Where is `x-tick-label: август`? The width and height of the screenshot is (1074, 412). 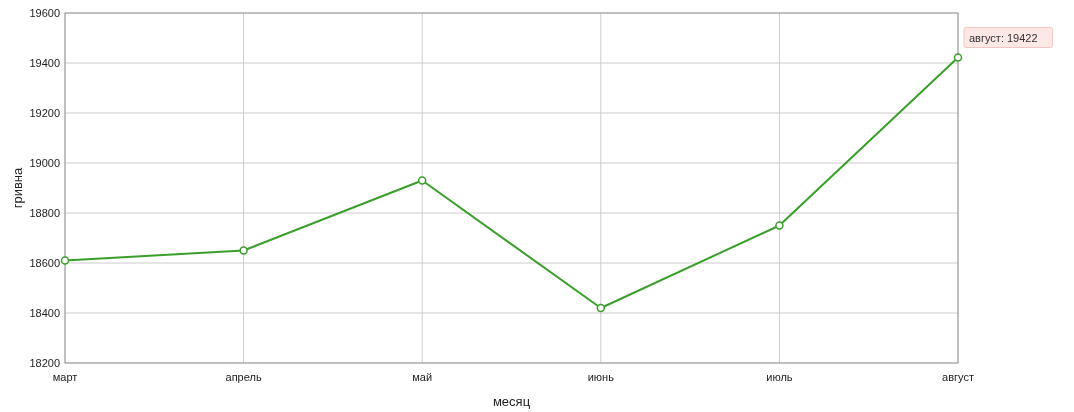
x-tick-label: август is located at coordinates (958, 377).